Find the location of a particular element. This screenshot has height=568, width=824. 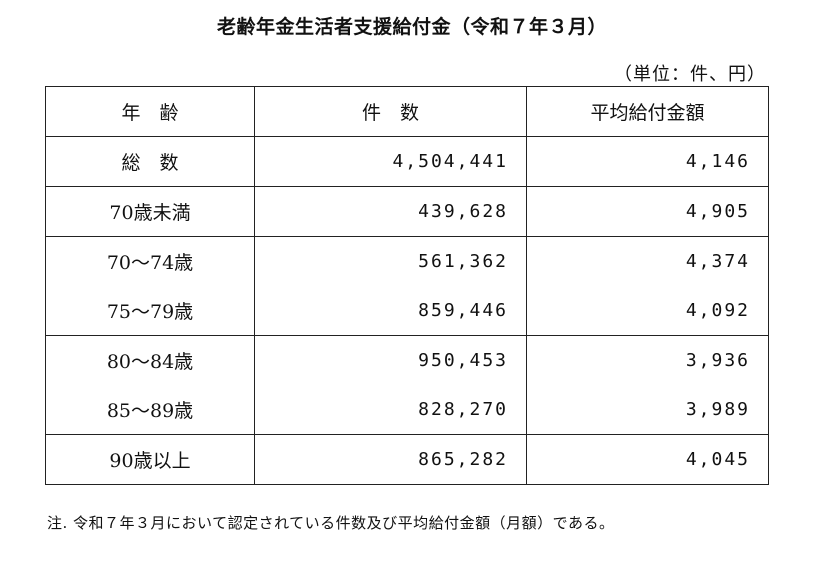

count-cell: 561,362 is located at coordinates (390, 261).